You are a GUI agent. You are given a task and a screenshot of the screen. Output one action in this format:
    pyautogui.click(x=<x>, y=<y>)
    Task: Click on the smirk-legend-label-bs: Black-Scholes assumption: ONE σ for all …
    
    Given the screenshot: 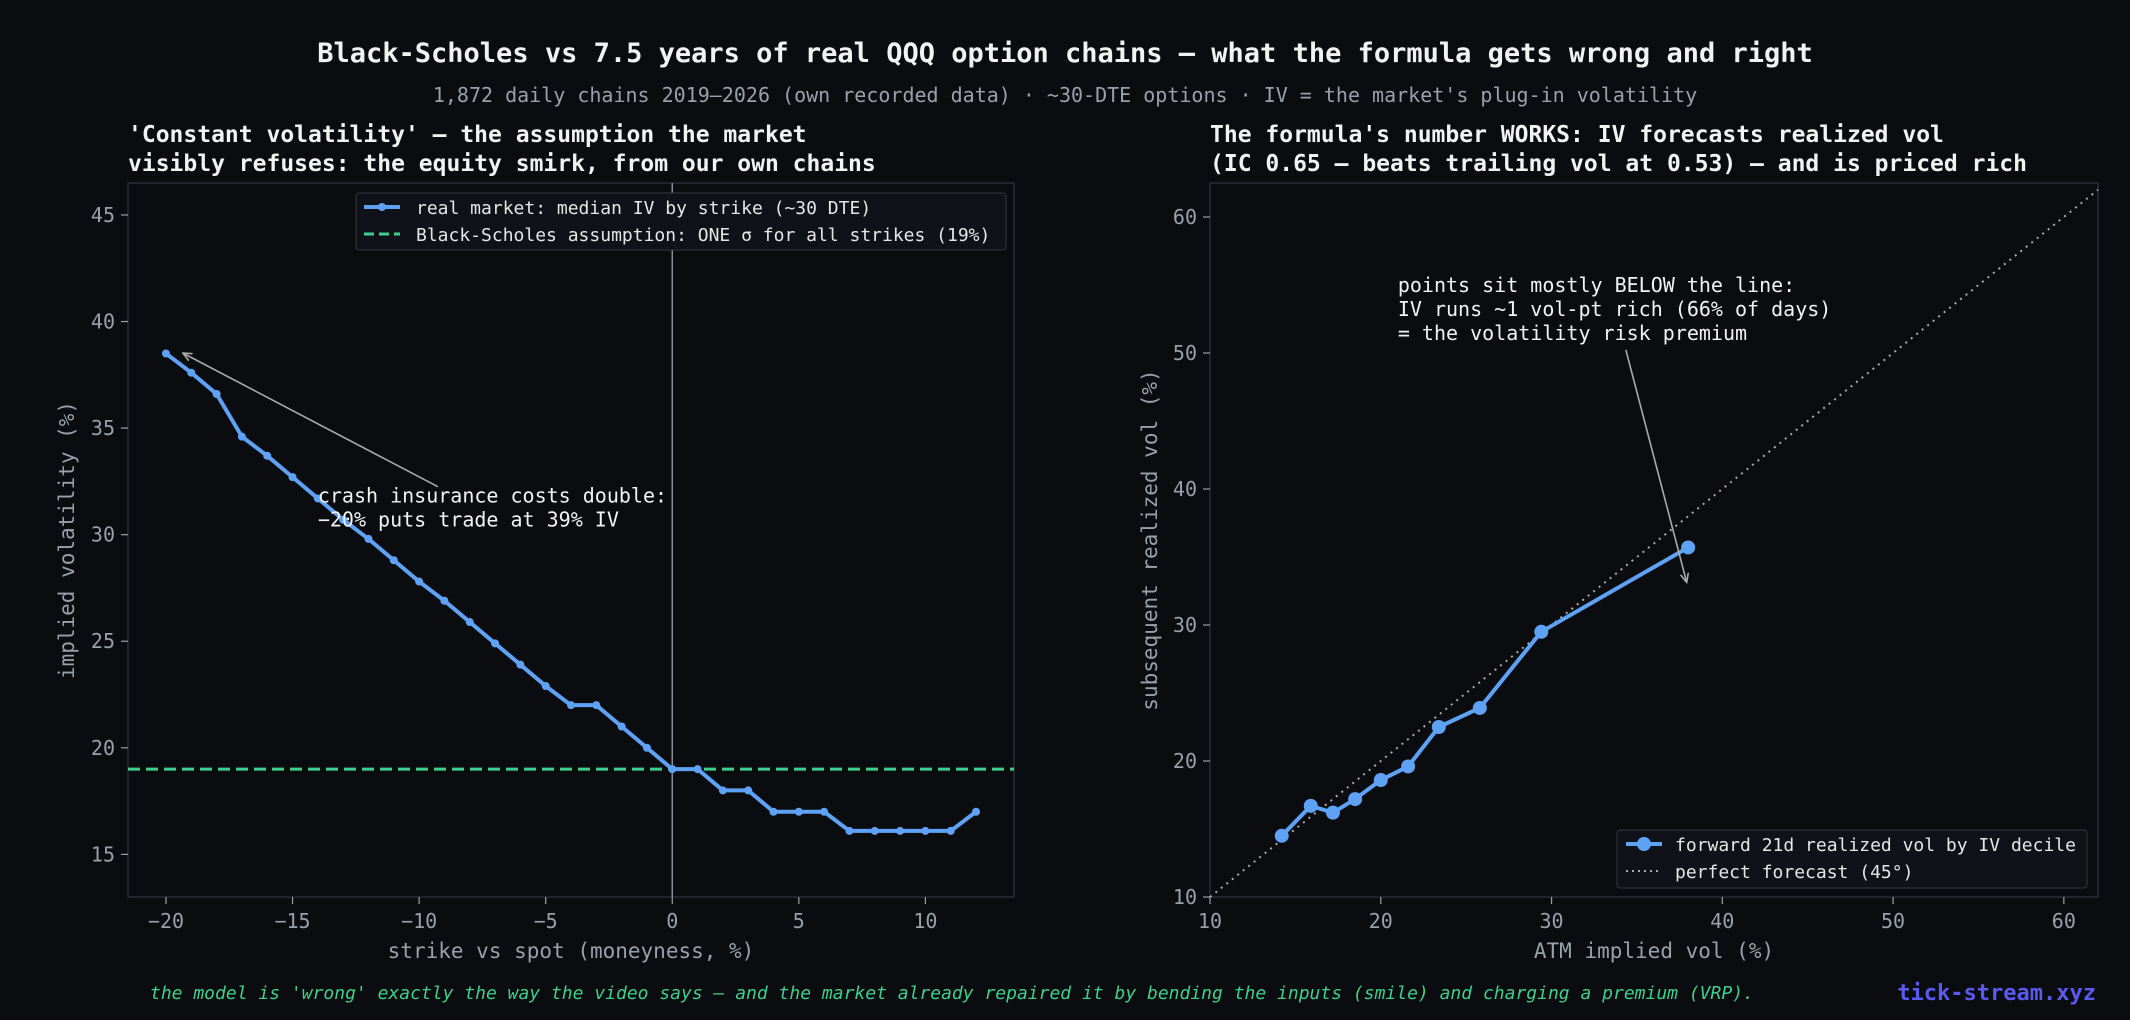 What is the action you would take?
    pyautogui.click(x=703, y=235)
    